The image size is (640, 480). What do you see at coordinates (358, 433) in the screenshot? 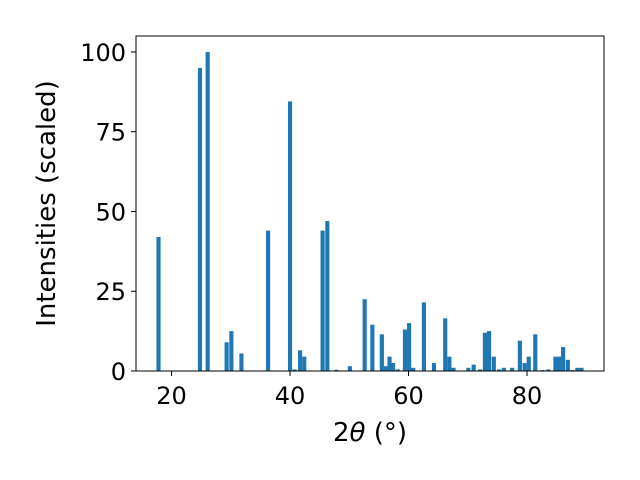
I see `x-axis-label-theta: θ` at bounding box center [358, 433].